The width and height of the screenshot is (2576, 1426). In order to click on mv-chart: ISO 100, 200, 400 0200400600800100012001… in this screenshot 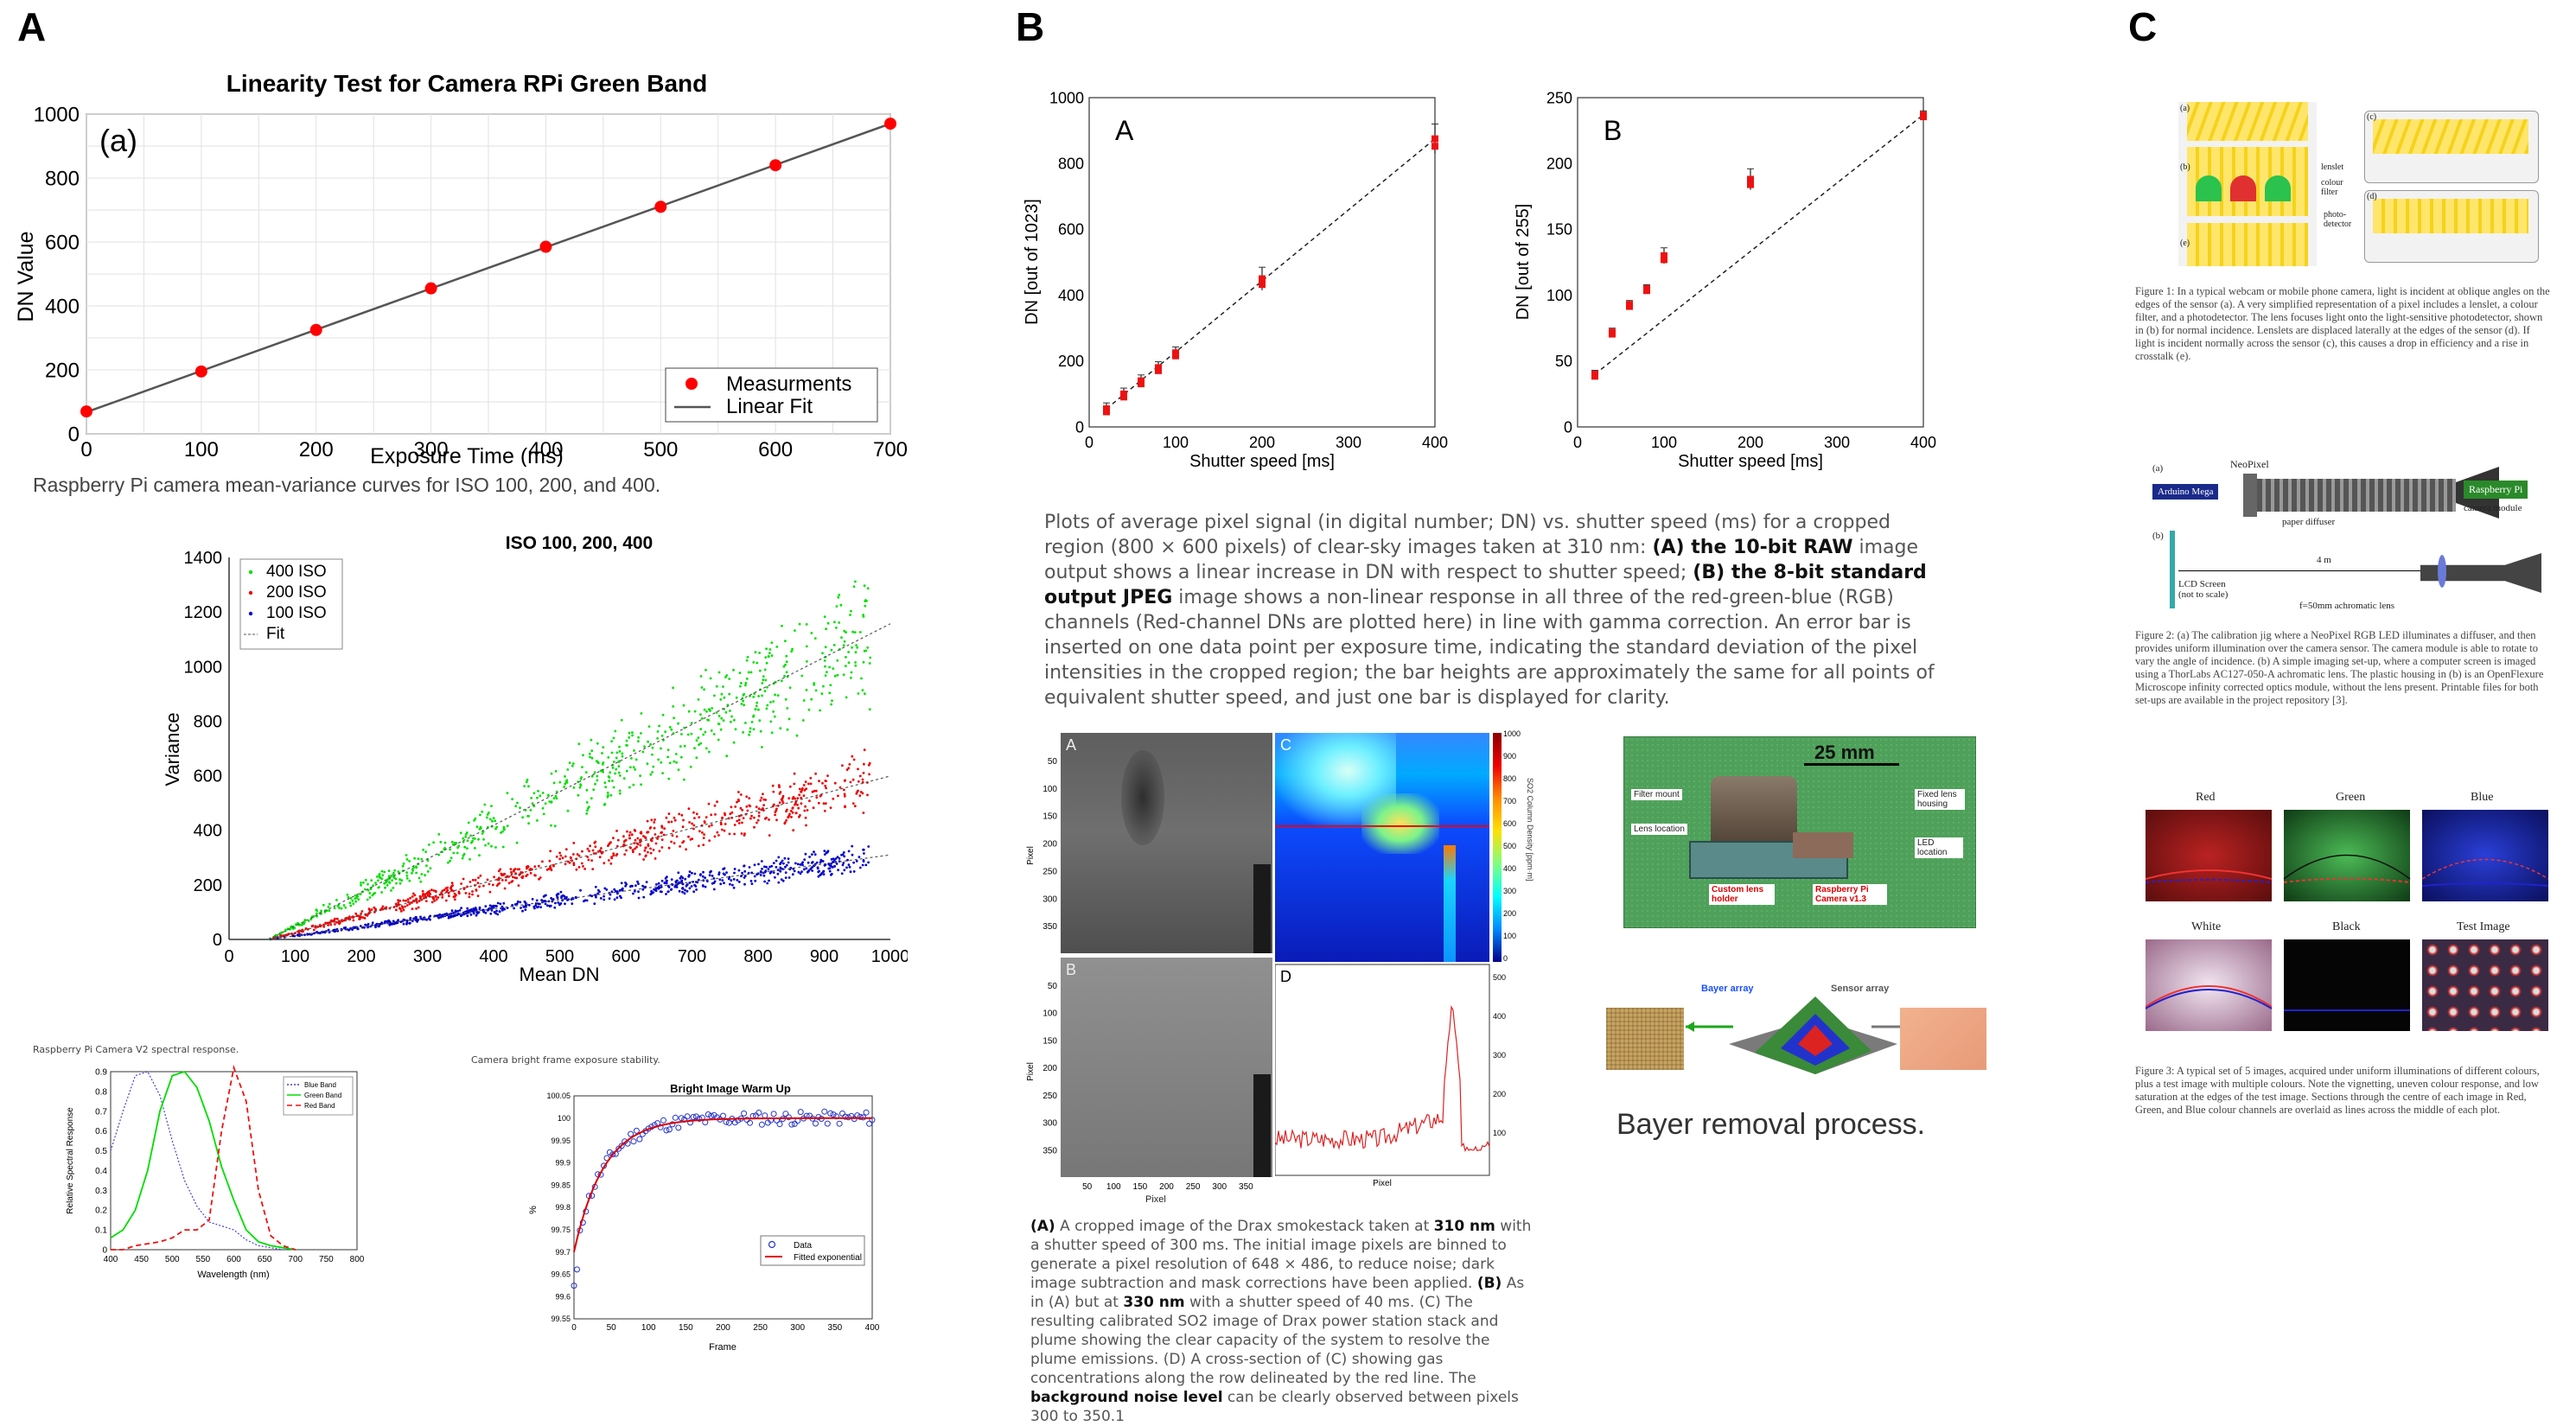, I will do `click(535, 759)`.